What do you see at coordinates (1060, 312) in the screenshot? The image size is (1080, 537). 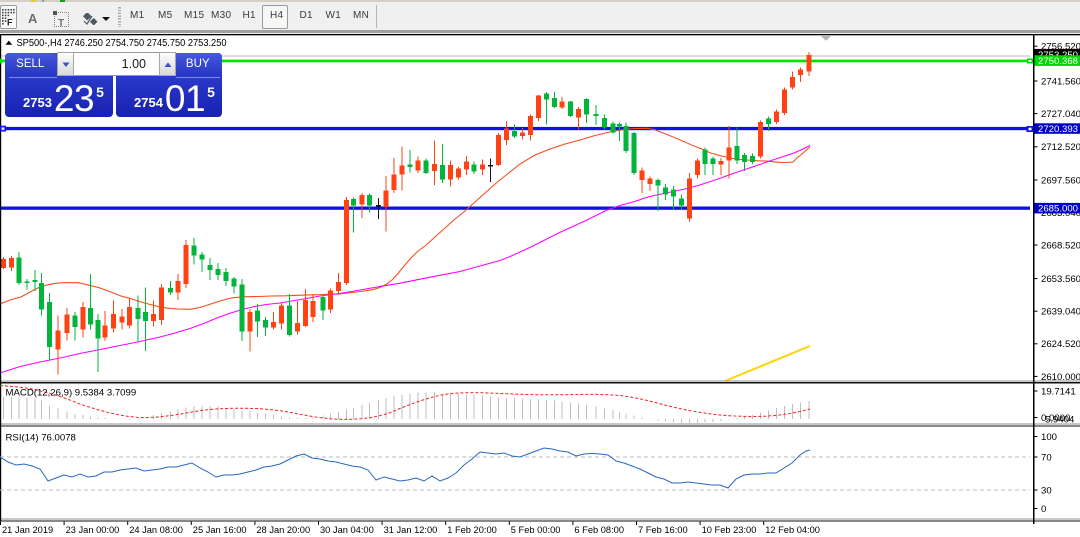 I see `svg-text: 2639.040` at bounding box center [1060, 312].